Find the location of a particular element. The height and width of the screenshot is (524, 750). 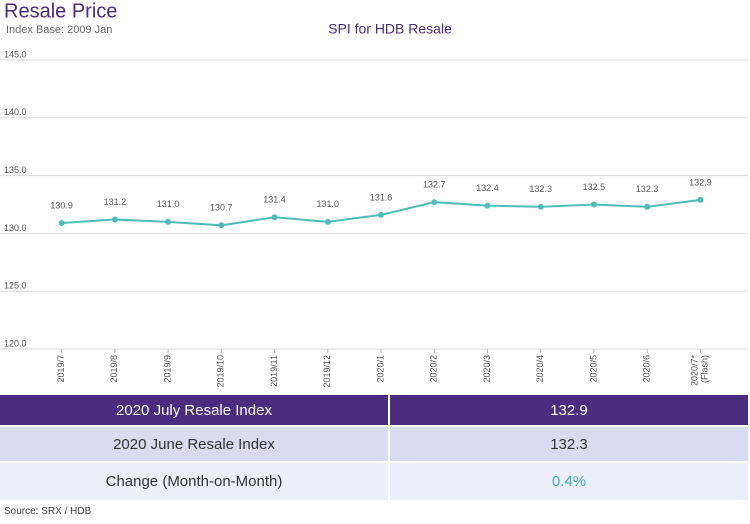

y-tick-label: 125.0 is located at coordinates (15, 286).